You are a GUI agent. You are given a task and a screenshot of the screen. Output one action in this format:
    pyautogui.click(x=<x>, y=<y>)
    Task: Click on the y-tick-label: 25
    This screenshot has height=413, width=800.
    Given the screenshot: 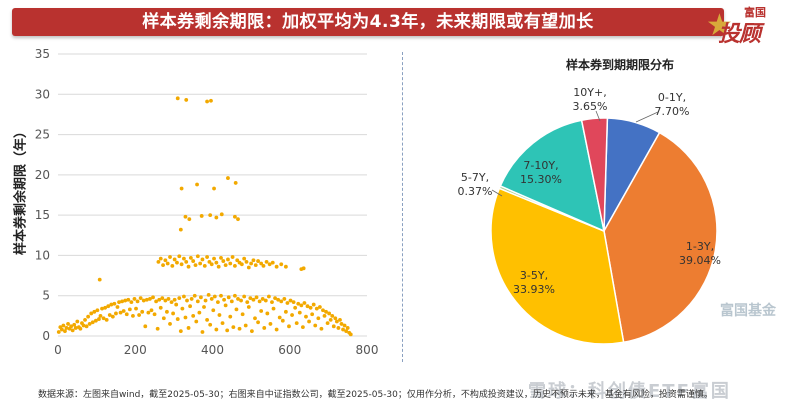 What is the action you would take?
    pyautogui.click(x=42, y=135)
    